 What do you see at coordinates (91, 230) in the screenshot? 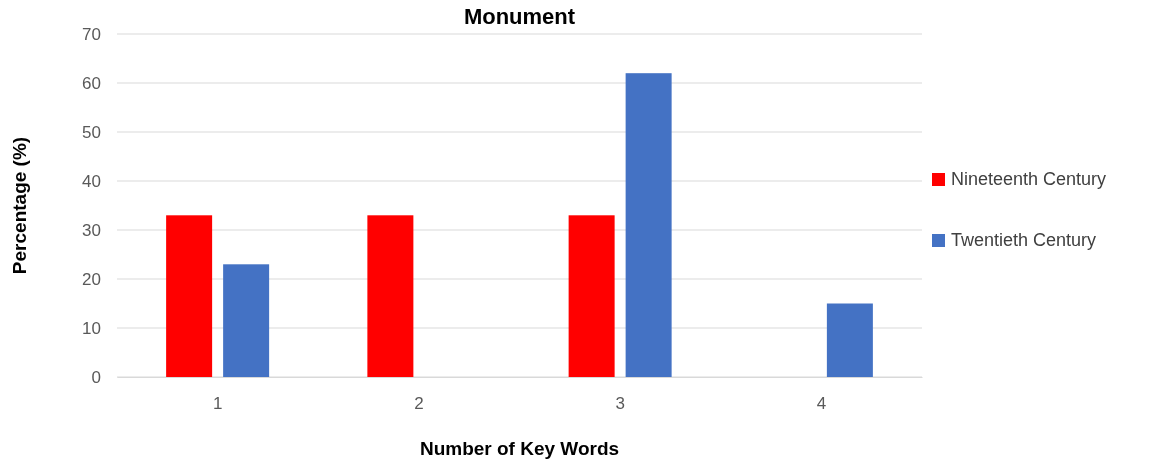
I see `y-tick-label: 30` at bounding box center [91, 230].